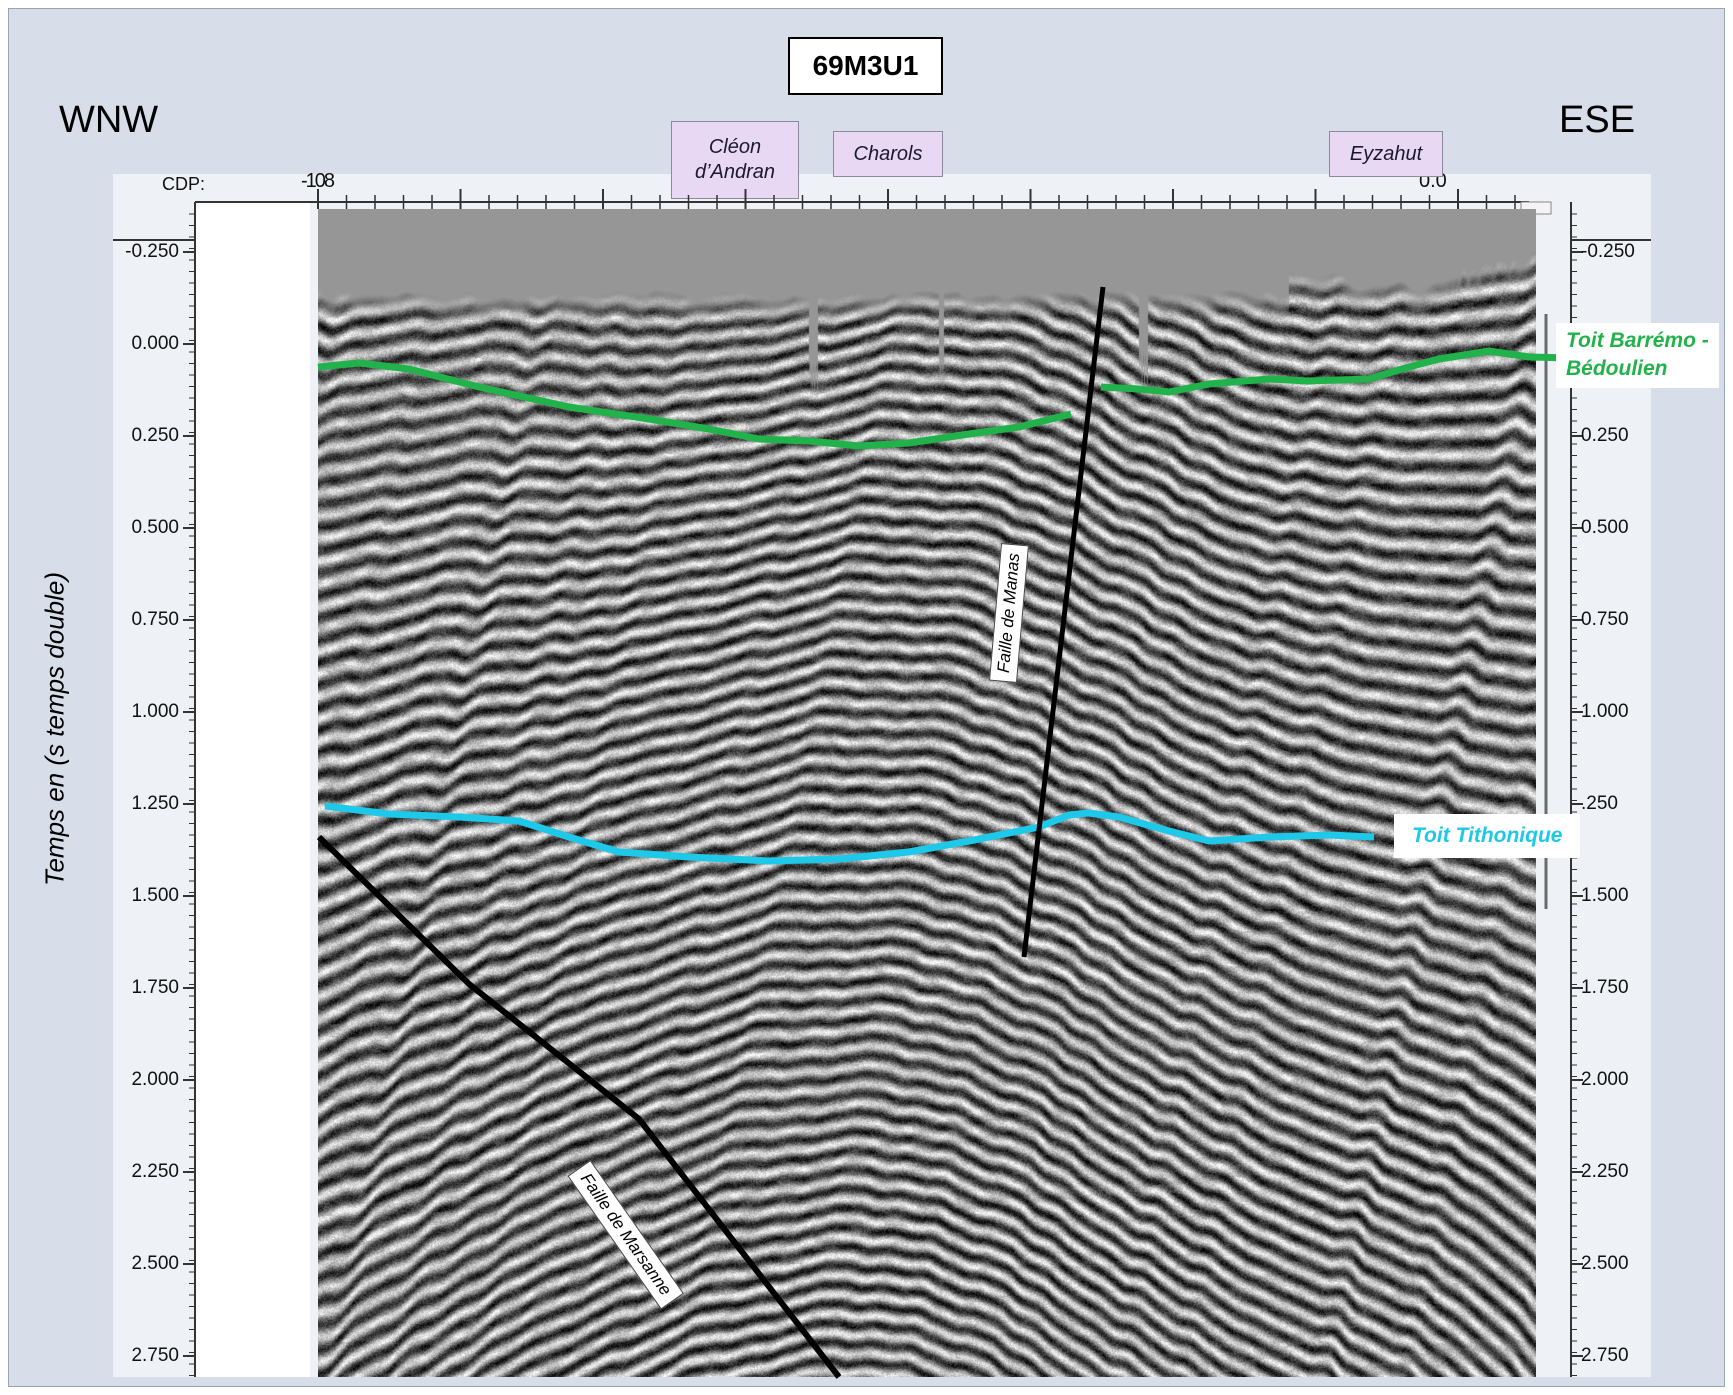 The height and width of the screenshot is (1395, 1733). What do you see at coordinates (1599, 803) in the screenshot?
I see `y-tick-label-right: .250` at bounding box center [1599, 803].